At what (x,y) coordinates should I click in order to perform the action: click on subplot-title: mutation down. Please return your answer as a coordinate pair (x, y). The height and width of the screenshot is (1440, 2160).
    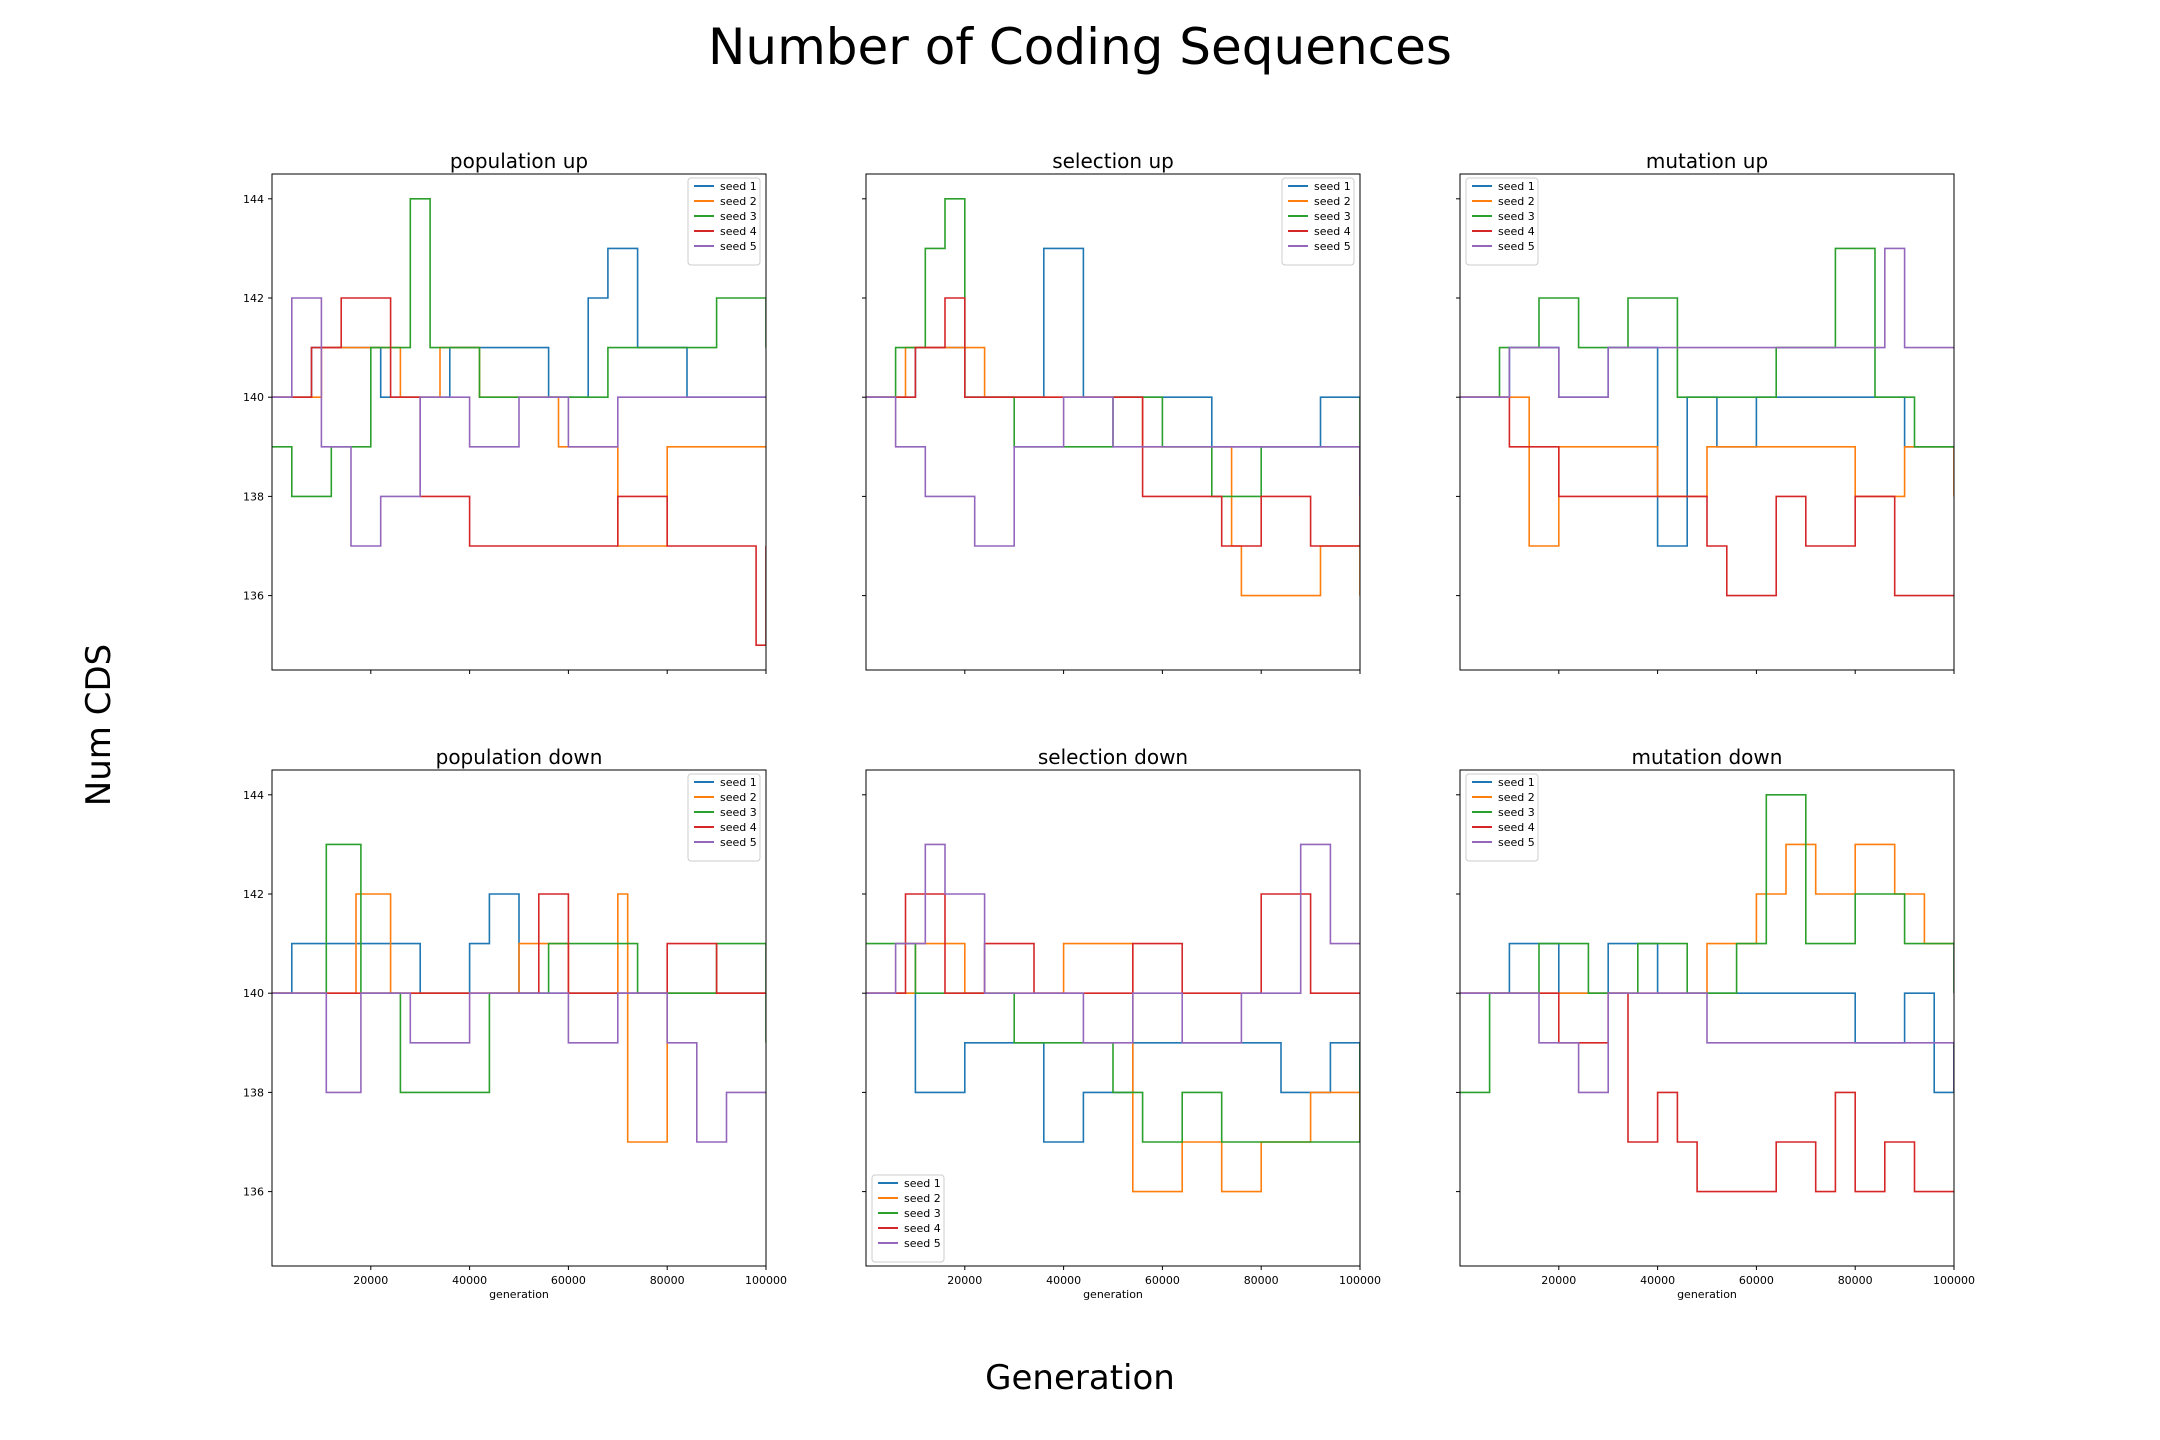
    Looking at the image, I should click on (1707, 757).